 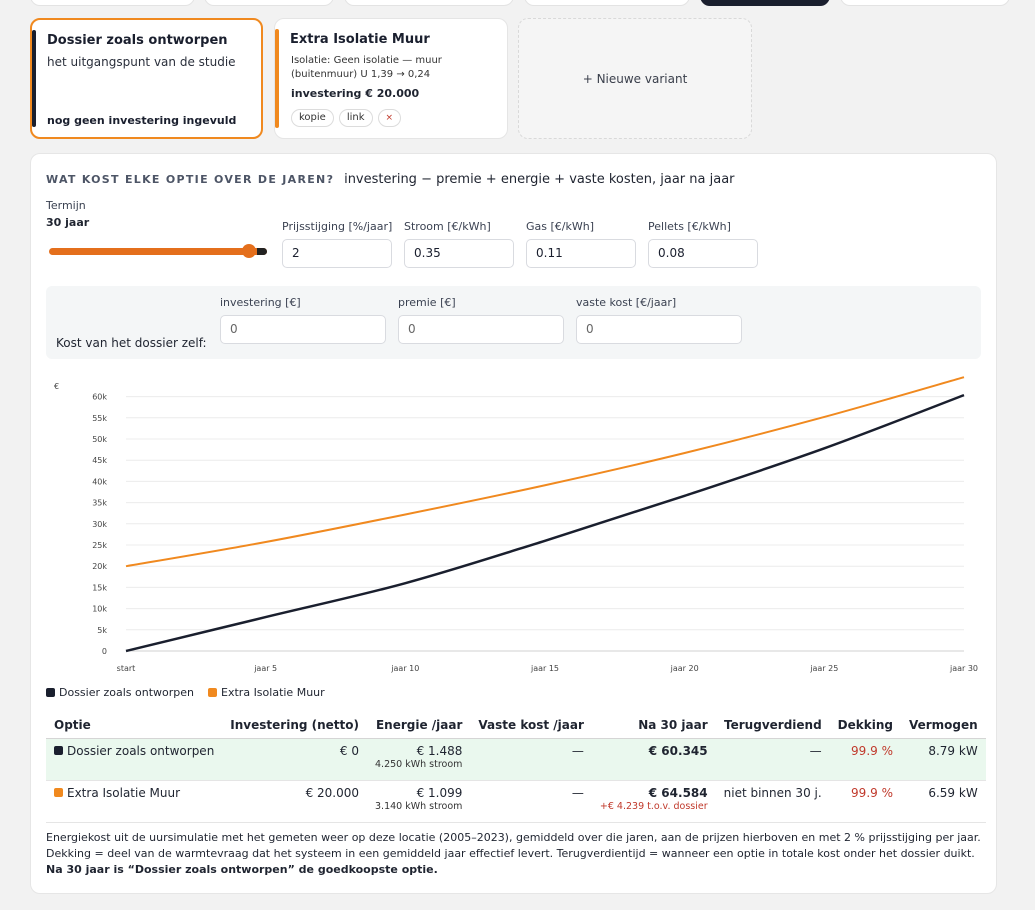 I want to click on x-tick-label: jaar 10, so click(x=404, y=668).